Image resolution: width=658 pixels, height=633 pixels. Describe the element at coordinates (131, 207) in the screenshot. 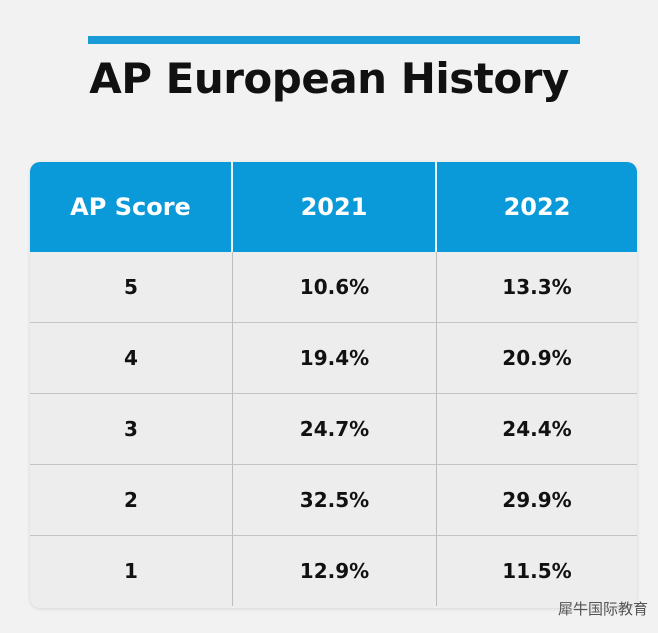

I see `header-cell: AP Score` at that location.